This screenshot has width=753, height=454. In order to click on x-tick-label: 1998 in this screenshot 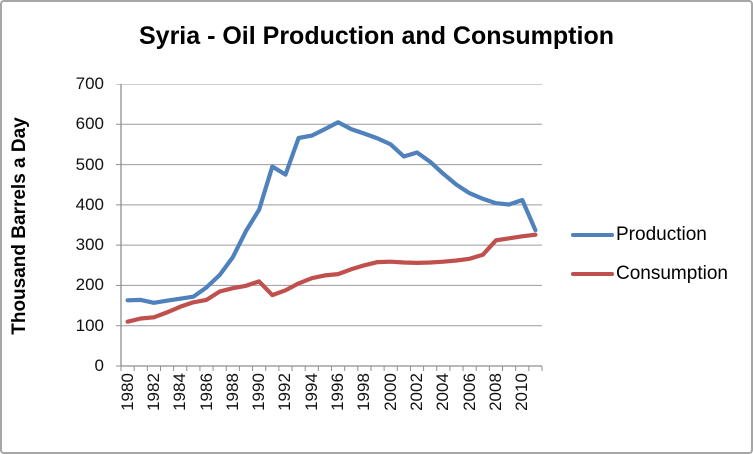, I will do `click(364, 392)`.